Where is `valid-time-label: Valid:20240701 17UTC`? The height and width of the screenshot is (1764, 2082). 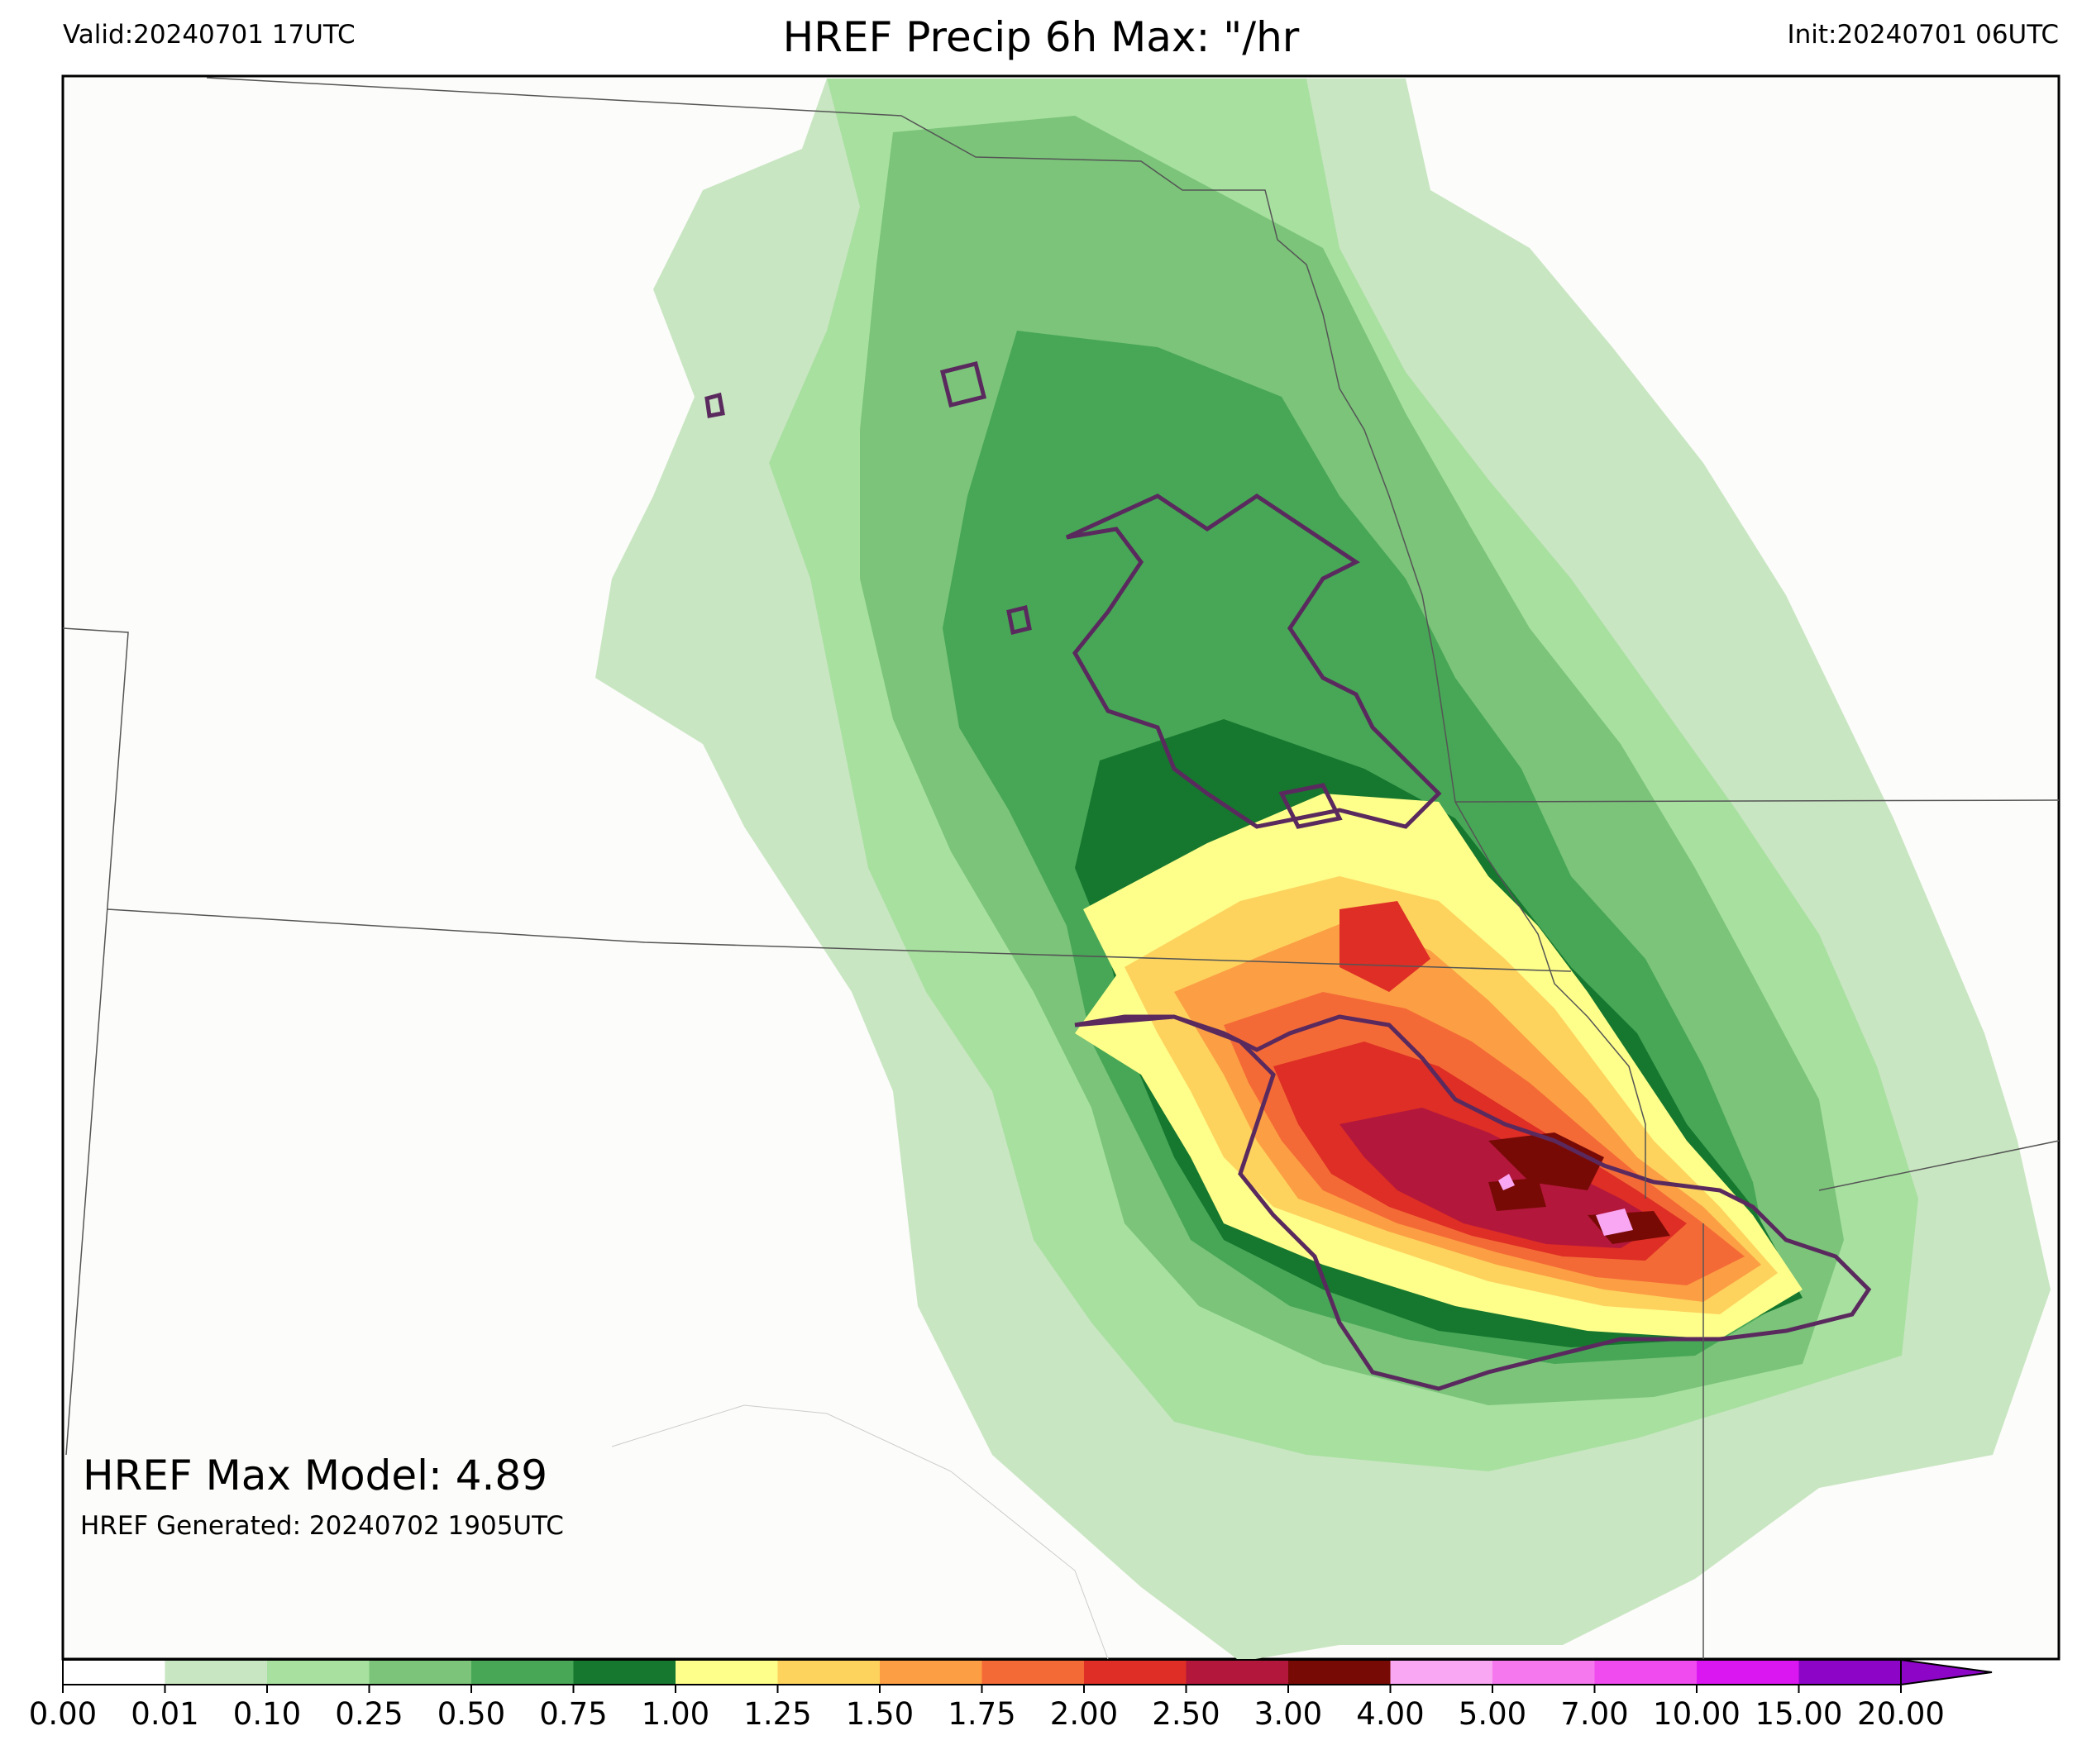
valid-time-label: Valid:20240701 17UTC is located at coordinates (209, 35).